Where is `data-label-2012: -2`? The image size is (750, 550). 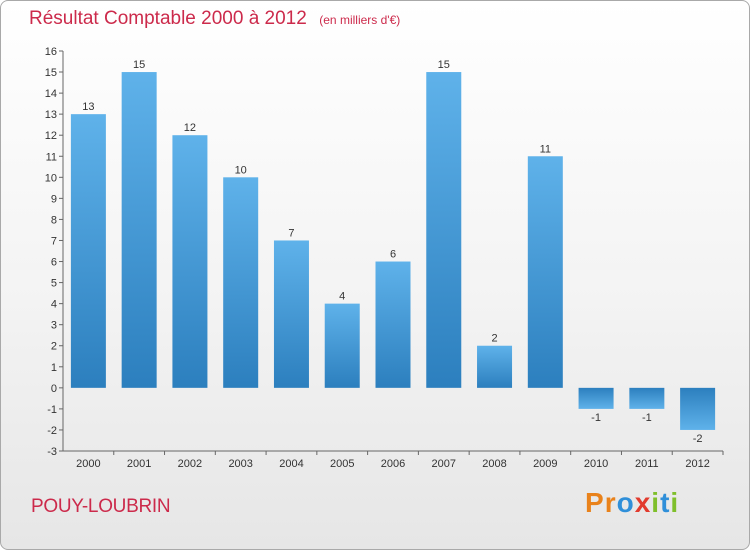 data-label-2012: -2 is located at coordinates (698, 439).